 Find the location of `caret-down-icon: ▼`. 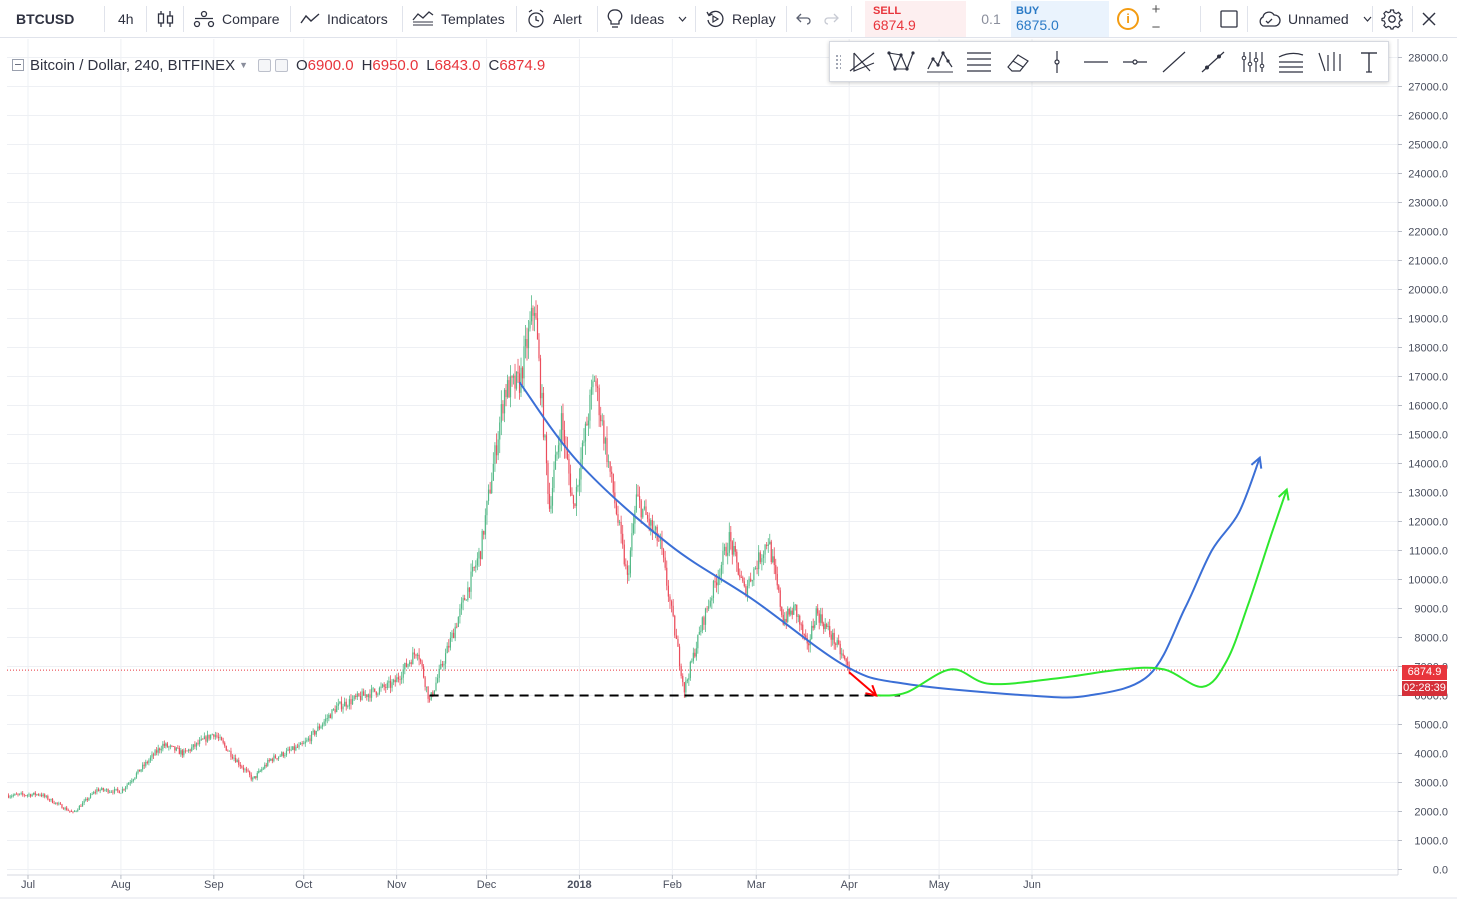

caret-down-icon: ▼ is located at coordinates (243, 65).